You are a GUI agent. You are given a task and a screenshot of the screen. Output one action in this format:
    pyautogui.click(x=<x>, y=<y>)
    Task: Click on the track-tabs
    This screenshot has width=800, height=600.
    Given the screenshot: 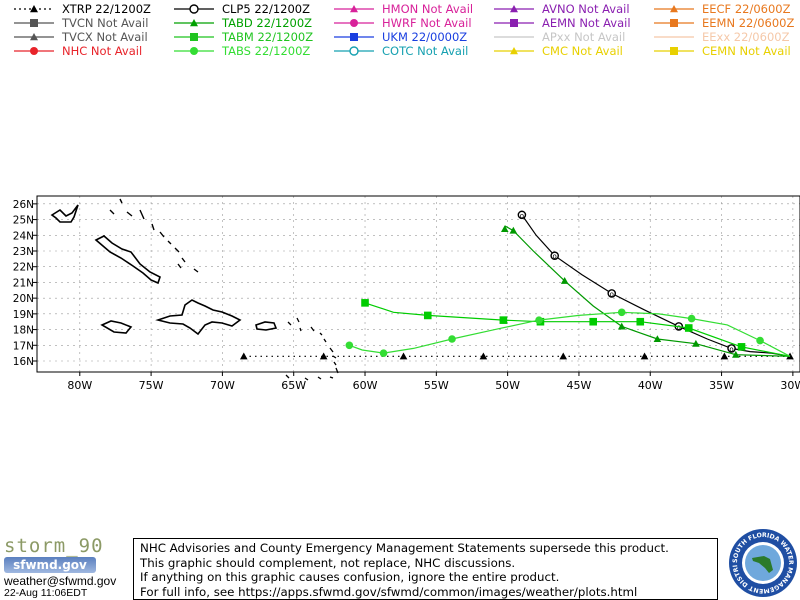 What is the action you would take?
    pyautogui.click(x=568, y=332)
    